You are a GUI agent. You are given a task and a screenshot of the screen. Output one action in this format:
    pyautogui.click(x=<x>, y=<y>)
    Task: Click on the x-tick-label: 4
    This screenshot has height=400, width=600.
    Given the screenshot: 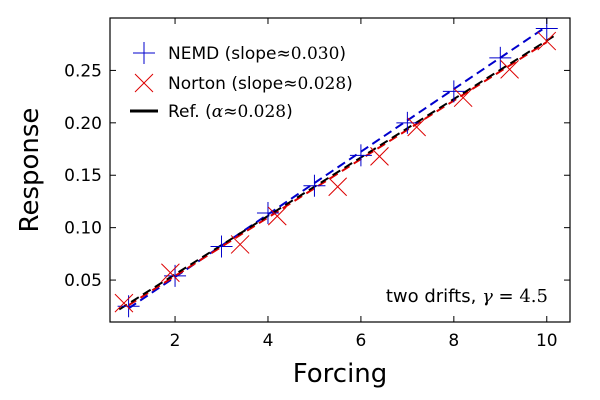 What is the action you would take?
    pyautogui.click(x=268, y=341)
    